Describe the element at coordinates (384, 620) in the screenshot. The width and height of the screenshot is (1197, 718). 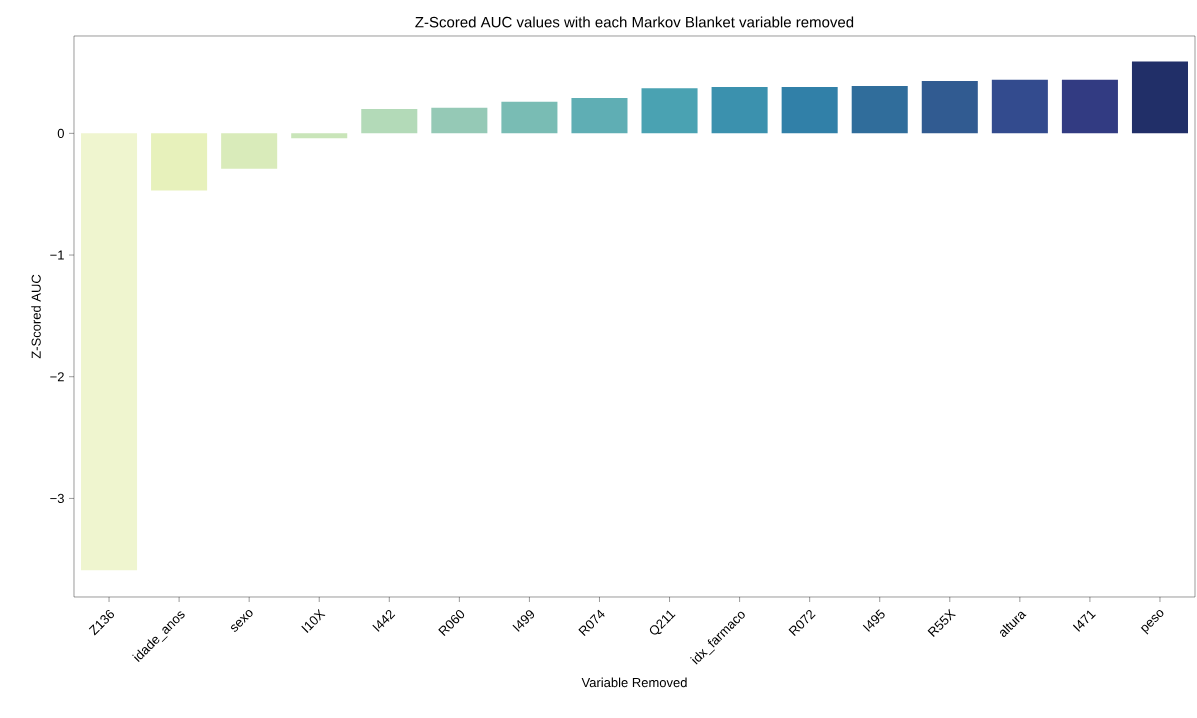
I see `x-tick-label: I442` at that location.